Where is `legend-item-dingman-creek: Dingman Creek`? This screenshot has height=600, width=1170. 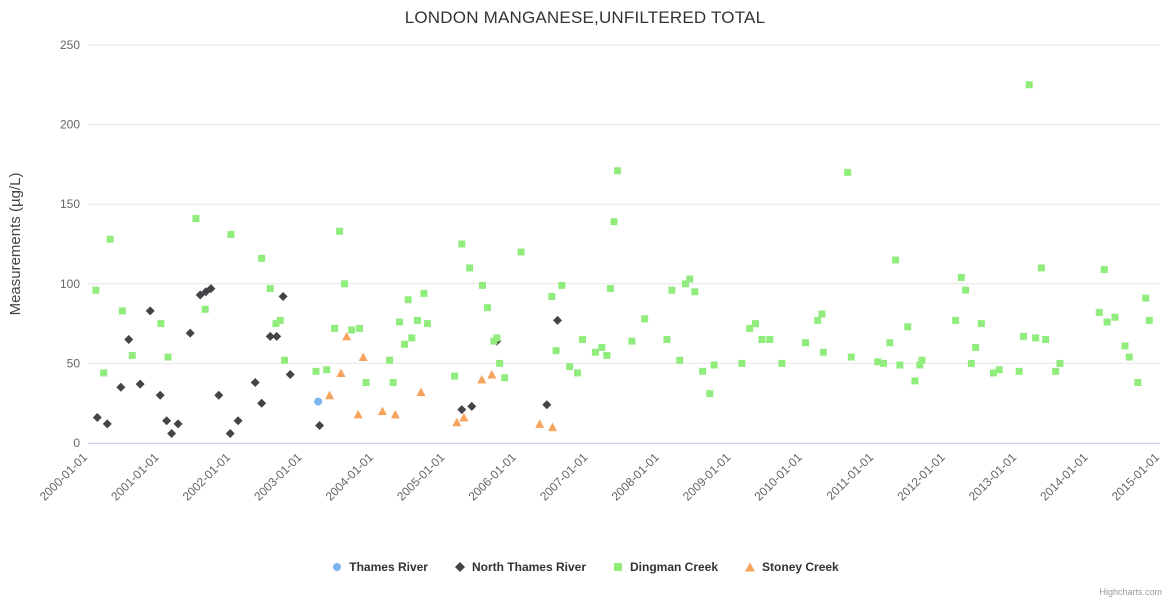 legend-item-dingman-creek: Dingman Creek is located at coordinates (665, 567).